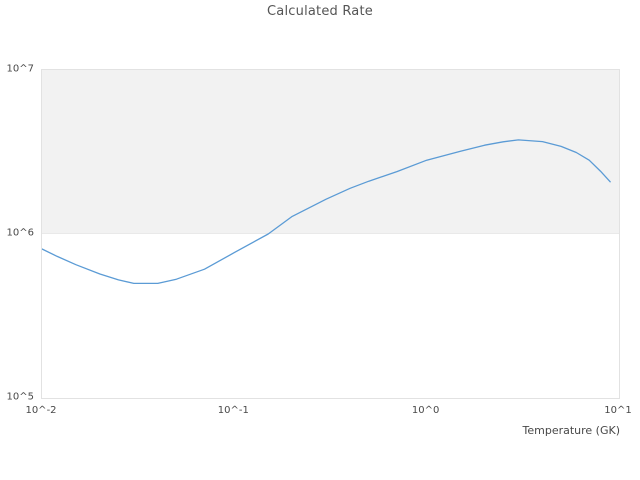 The height and width of the screenshot is (480, 640). What do you see at coordinates (571, 430) in the screenshot?
I see `x-axis-title: Temperature (GK)` at bounding box center [571, 430].